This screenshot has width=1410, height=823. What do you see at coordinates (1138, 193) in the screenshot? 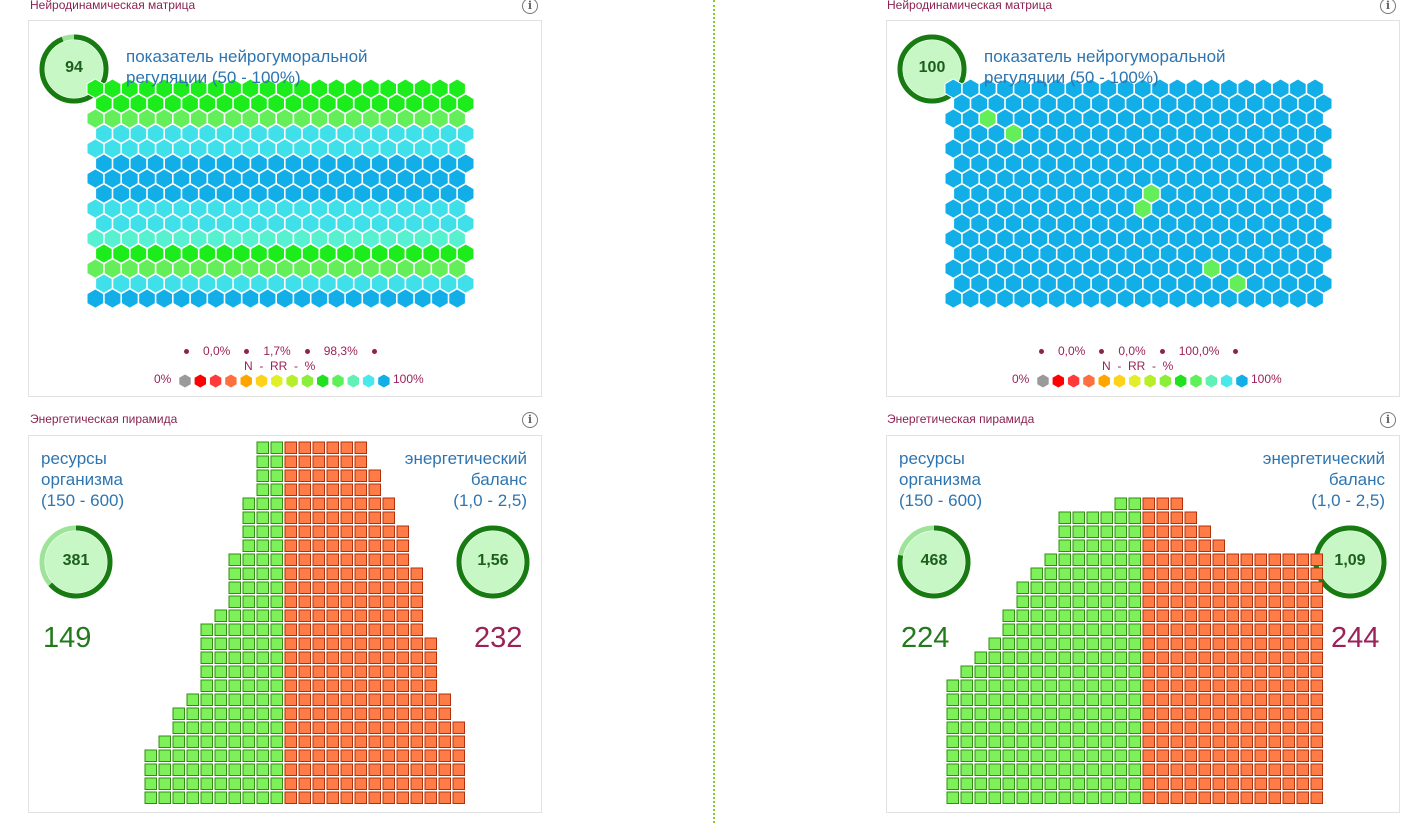
I see `neurodynamic-matrix-grid` at bounding box center [1138, 193].